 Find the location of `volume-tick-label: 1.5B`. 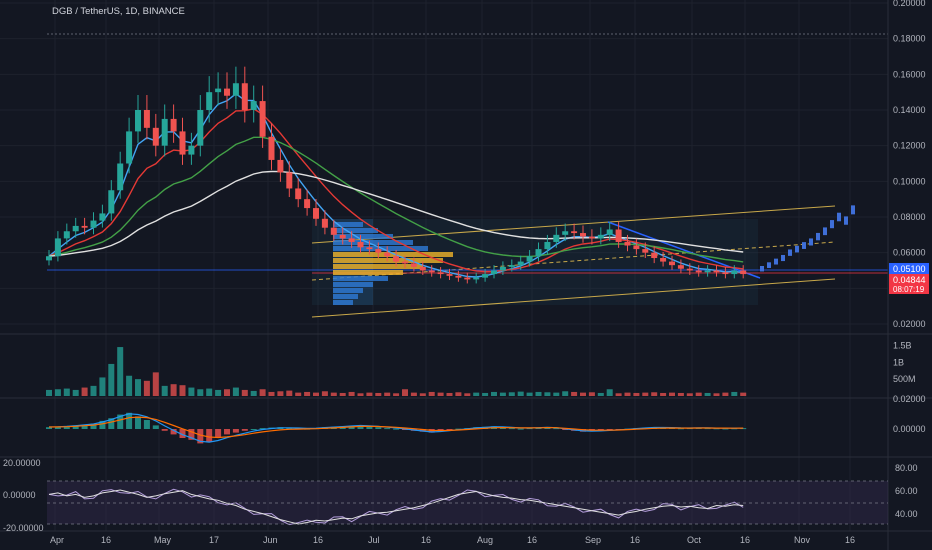

volume-tick-label: 1.5B is located at coordinates (902, 345).